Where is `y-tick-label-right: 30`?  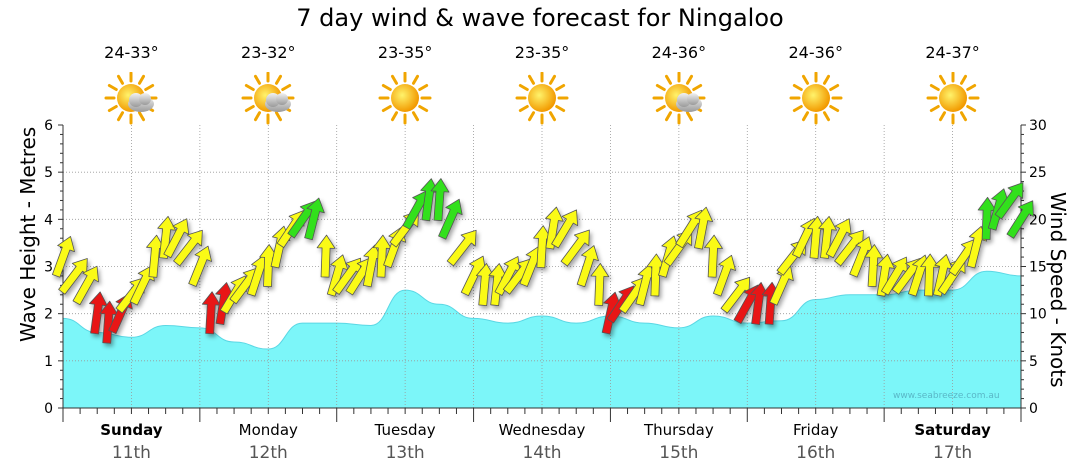 y-tick-label-right: 30 is located at coordinates (1038, 126).